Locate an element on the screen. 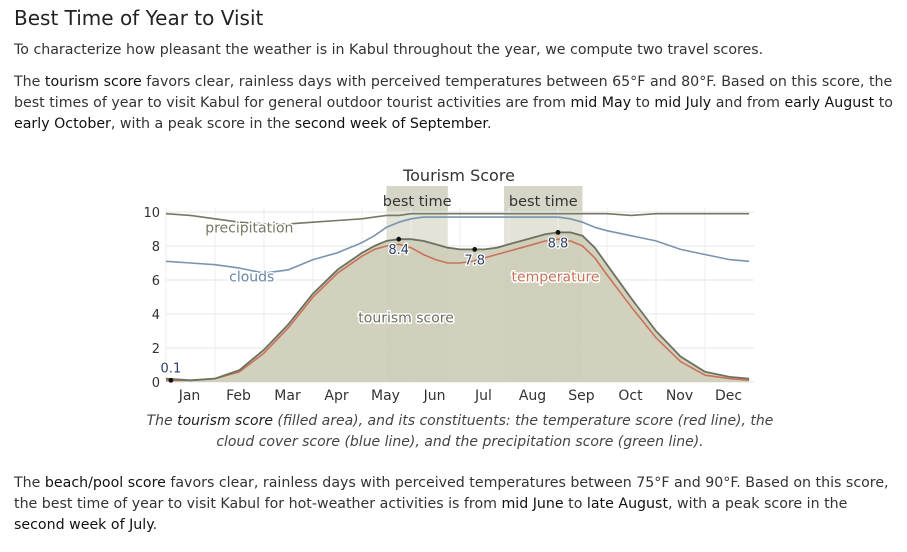 The width and height of the screenshot is (907, 552). series-label-halo: temperature is located at coordinates (556, 278).